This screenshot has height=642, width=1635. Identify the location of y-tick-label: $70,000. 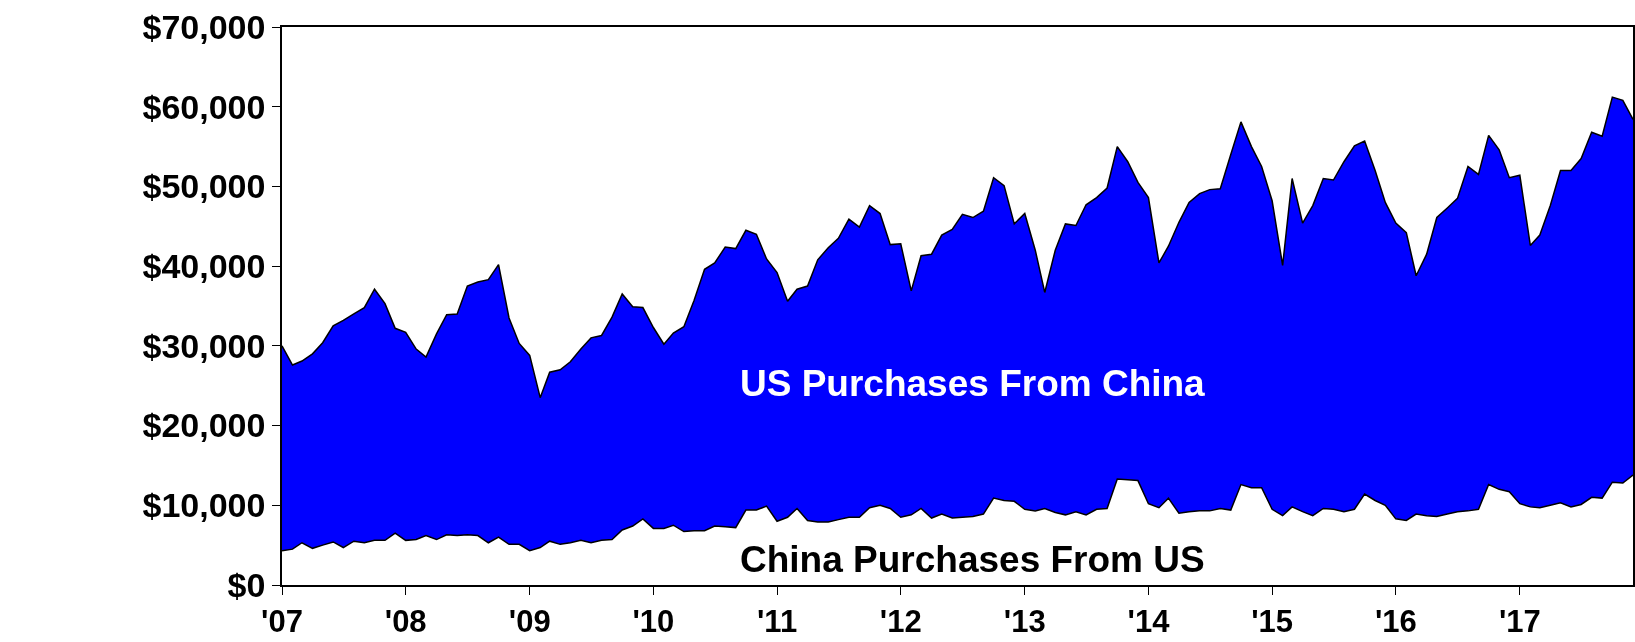
(204, 26).